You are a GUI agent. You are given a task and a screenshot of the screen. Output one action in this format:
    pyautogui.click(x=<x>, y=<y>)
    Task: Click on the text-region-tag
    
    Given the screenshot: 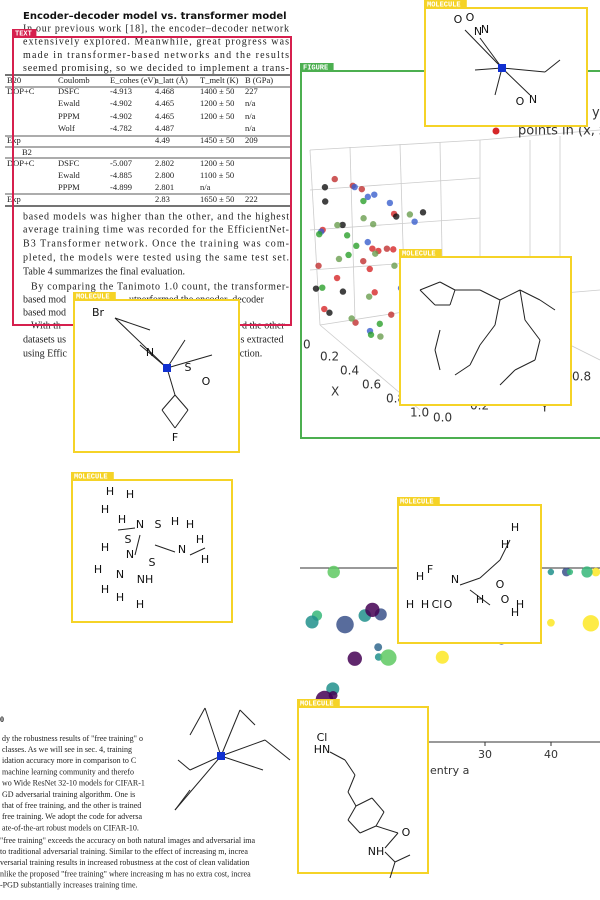 What is the action you would take?
    pyautogui.click(x=24, y=33)
    